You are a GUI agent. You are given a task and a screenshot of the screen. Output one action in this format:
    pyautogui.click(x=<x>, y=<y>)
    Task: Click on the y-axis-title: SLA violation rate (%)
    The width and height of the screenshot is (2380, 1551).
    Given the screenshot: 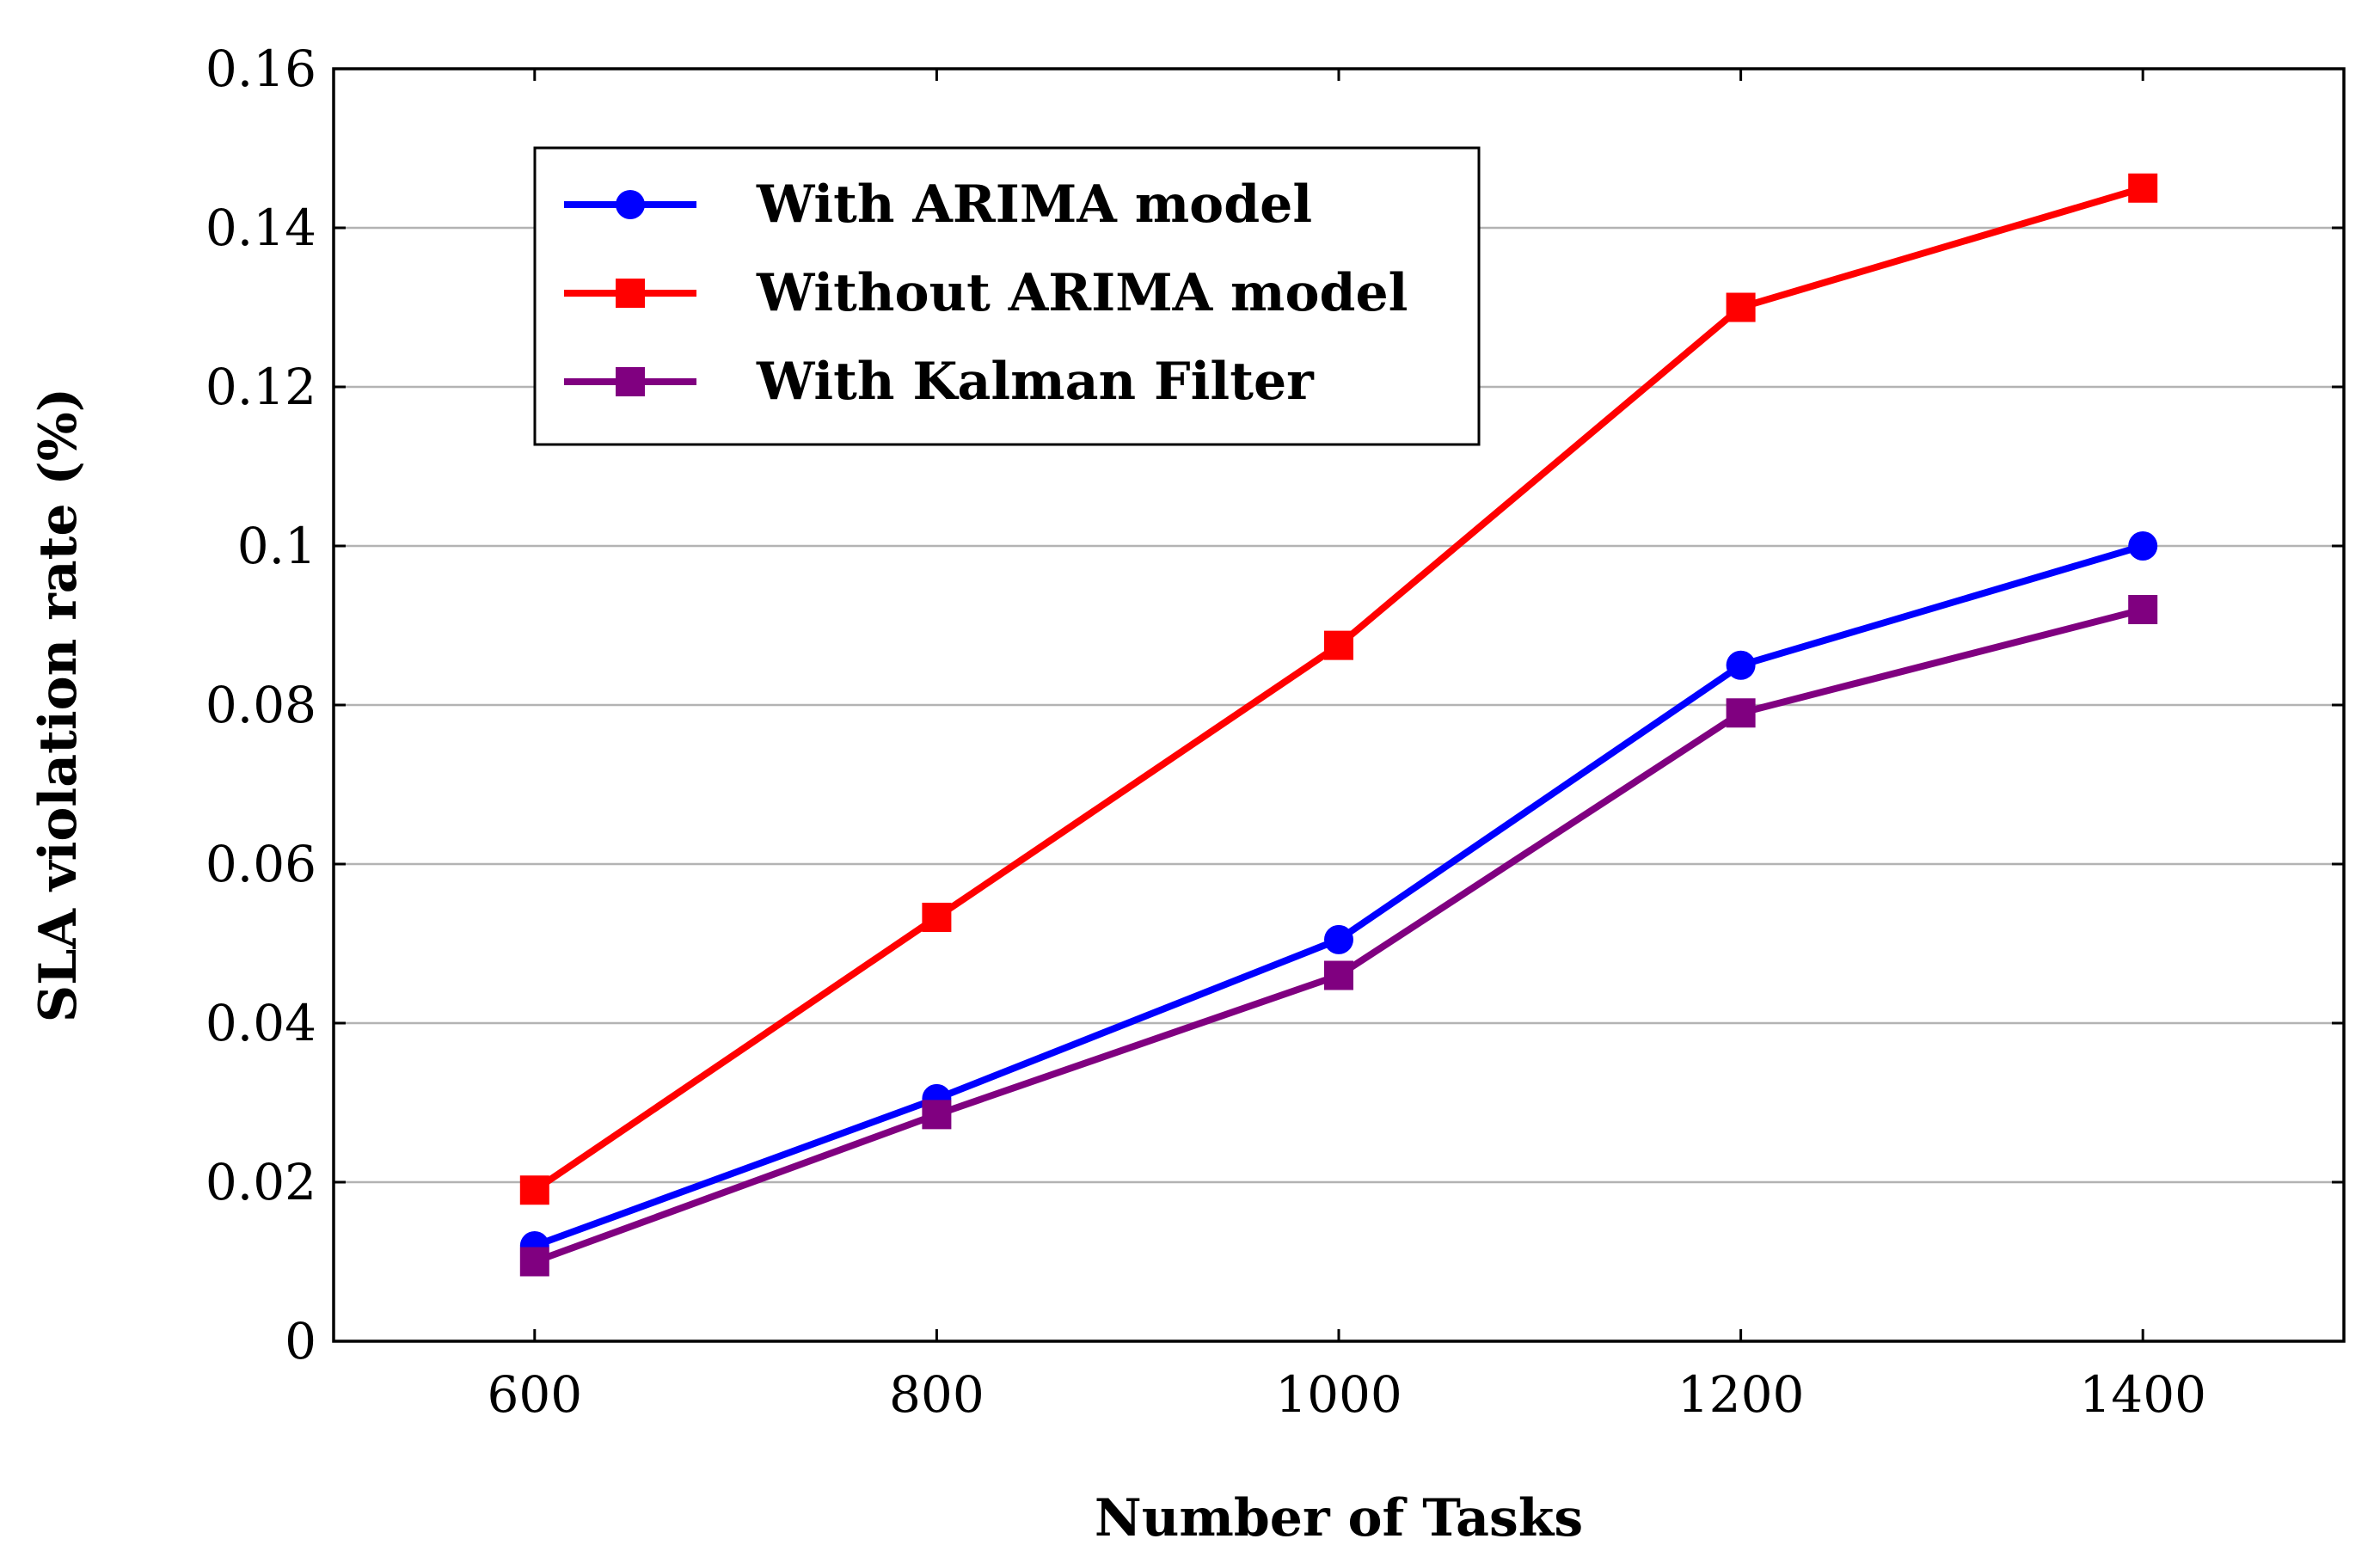 What is the action you would take?
    pyautogui.click(x=59, y=705)
    